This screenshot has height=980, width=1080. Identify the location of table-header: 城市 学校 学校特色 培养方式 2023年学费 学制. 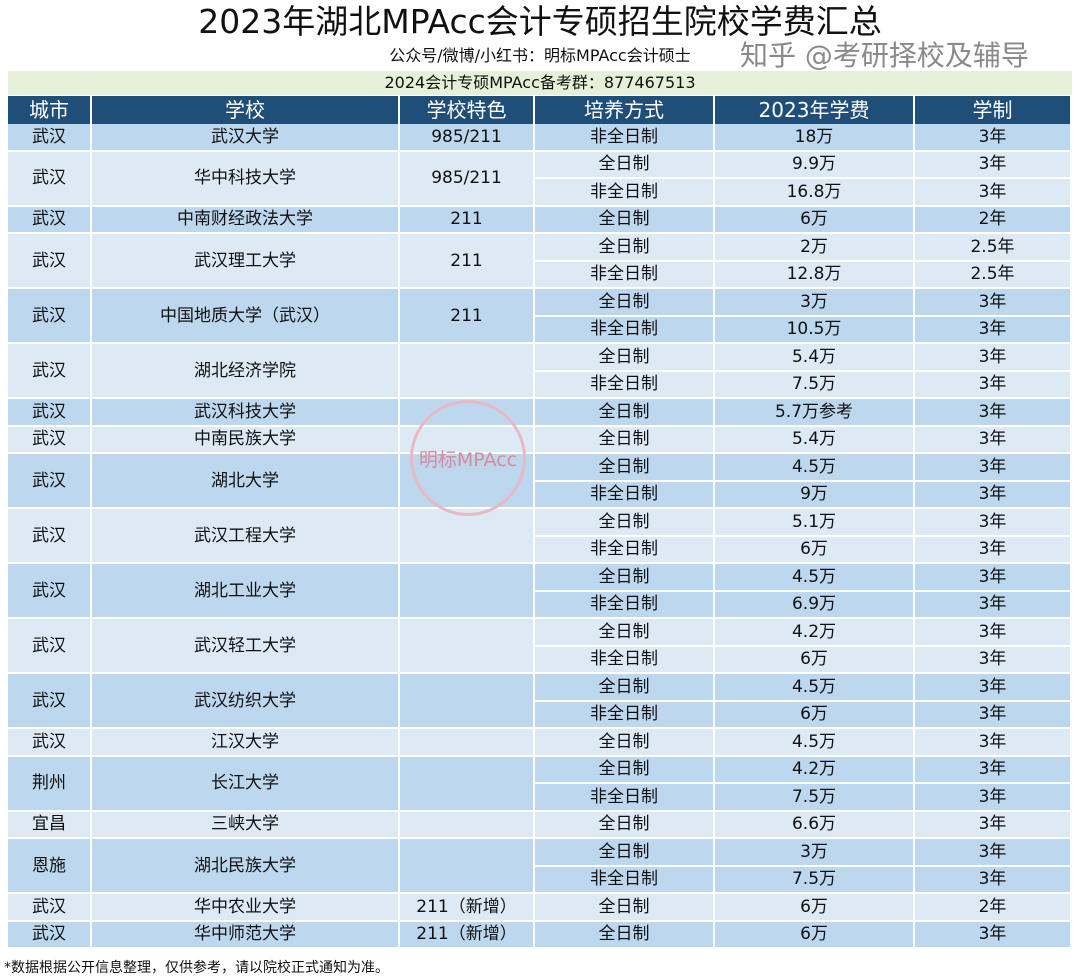
(540, 110).